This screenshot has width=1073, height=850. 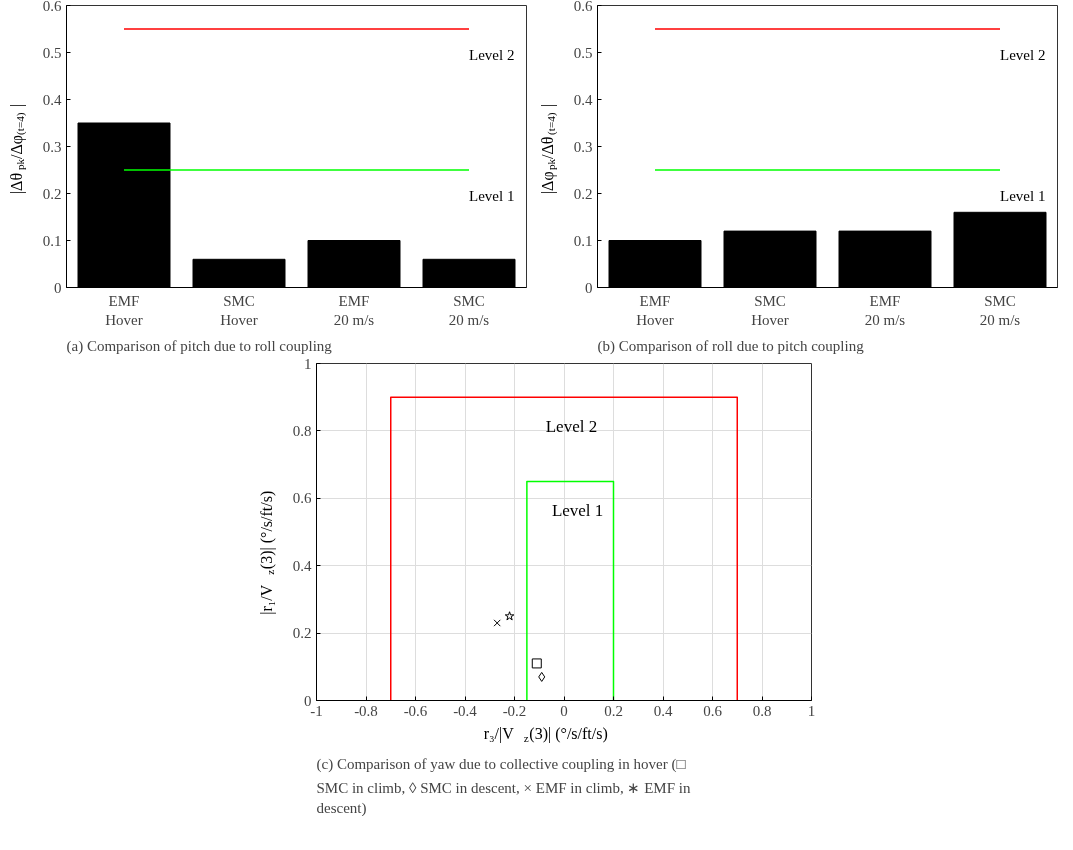 I want to click on text: (a) Comparison of pitch due to roll coupling, so click(x=199, y=346).